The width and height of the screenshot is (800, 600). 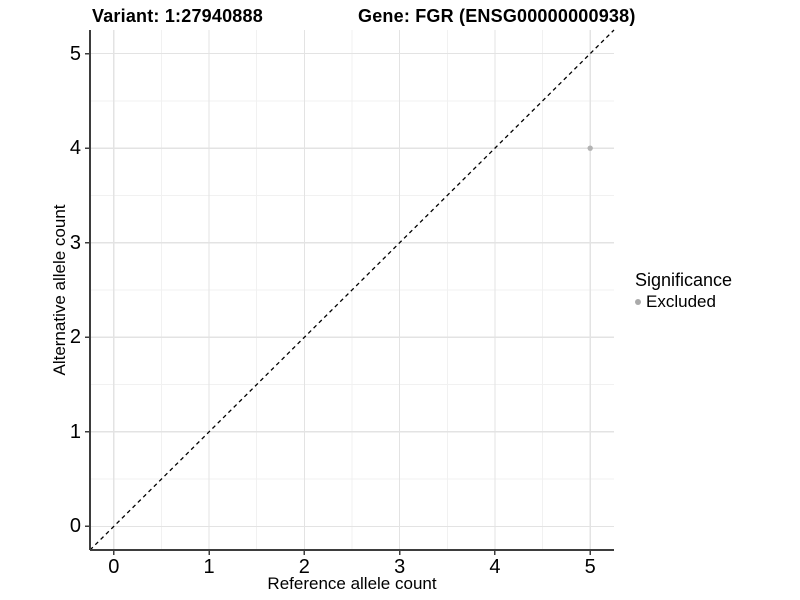 I want to click on plot-title-variant: Variant: 1:27940888, so click(x=177, y=16).